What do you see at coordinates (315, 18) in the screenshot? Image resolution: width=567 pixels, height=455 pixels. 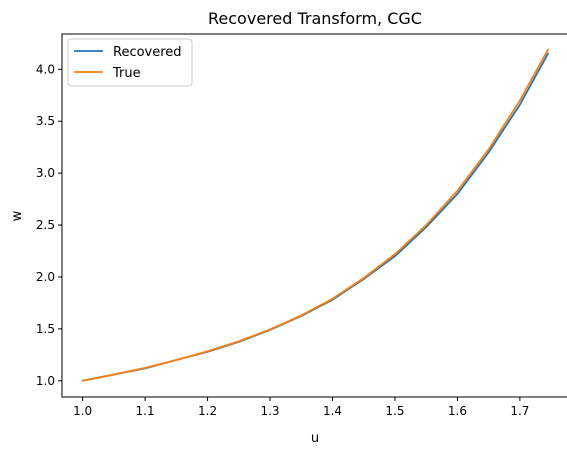 I see `chart-title: Recovered Transform, CGC` at bounding box center [315, 18].